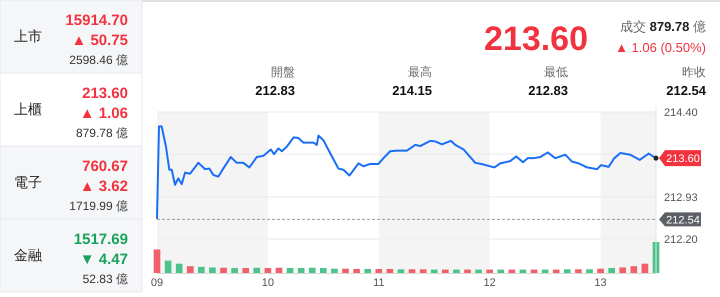 This screenshot has width=720, height=297. What do you see at coordinates (105, 279) in the screenshot?
I see `text: 52.83 億` at bounding box center [105, 279].